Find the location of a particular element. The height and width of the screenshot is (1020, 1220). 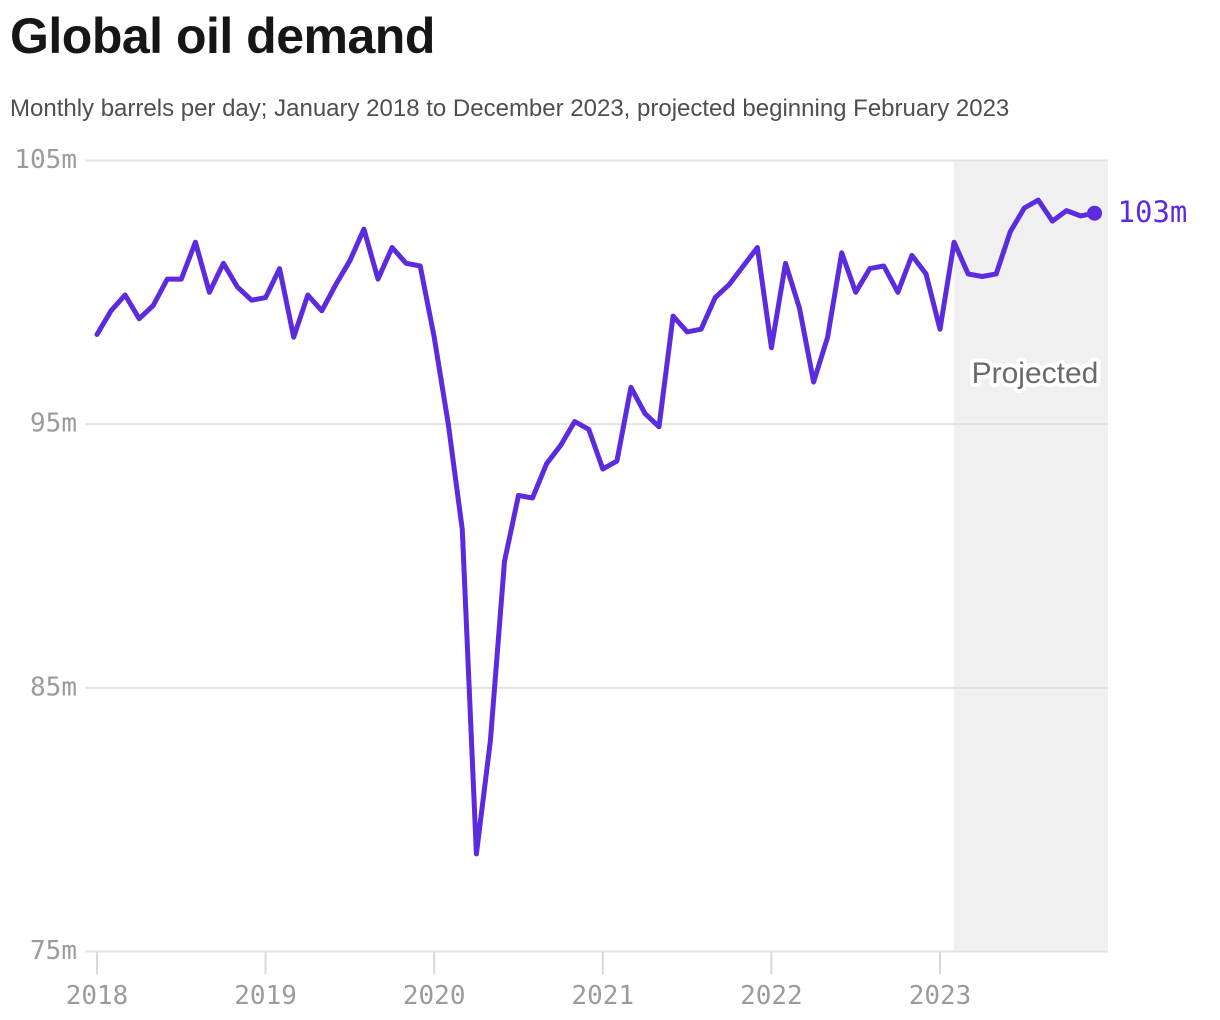

projected-label: Projected is located at coordinates (1035, 373).